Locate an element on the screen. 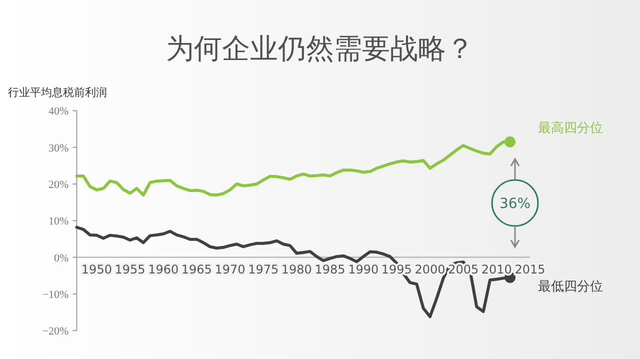 This screenshot has width=640, height=359. x-tick-label: 2000 is located at coordinates (430, 269).